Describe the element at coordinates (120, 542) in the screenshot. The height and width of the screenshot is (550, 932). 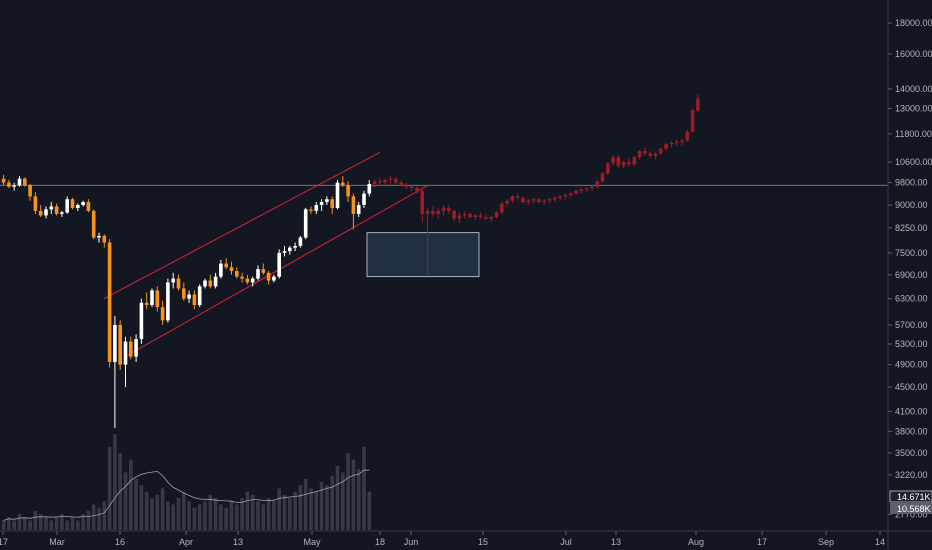
I see `time-tick-label: 16` at that location.